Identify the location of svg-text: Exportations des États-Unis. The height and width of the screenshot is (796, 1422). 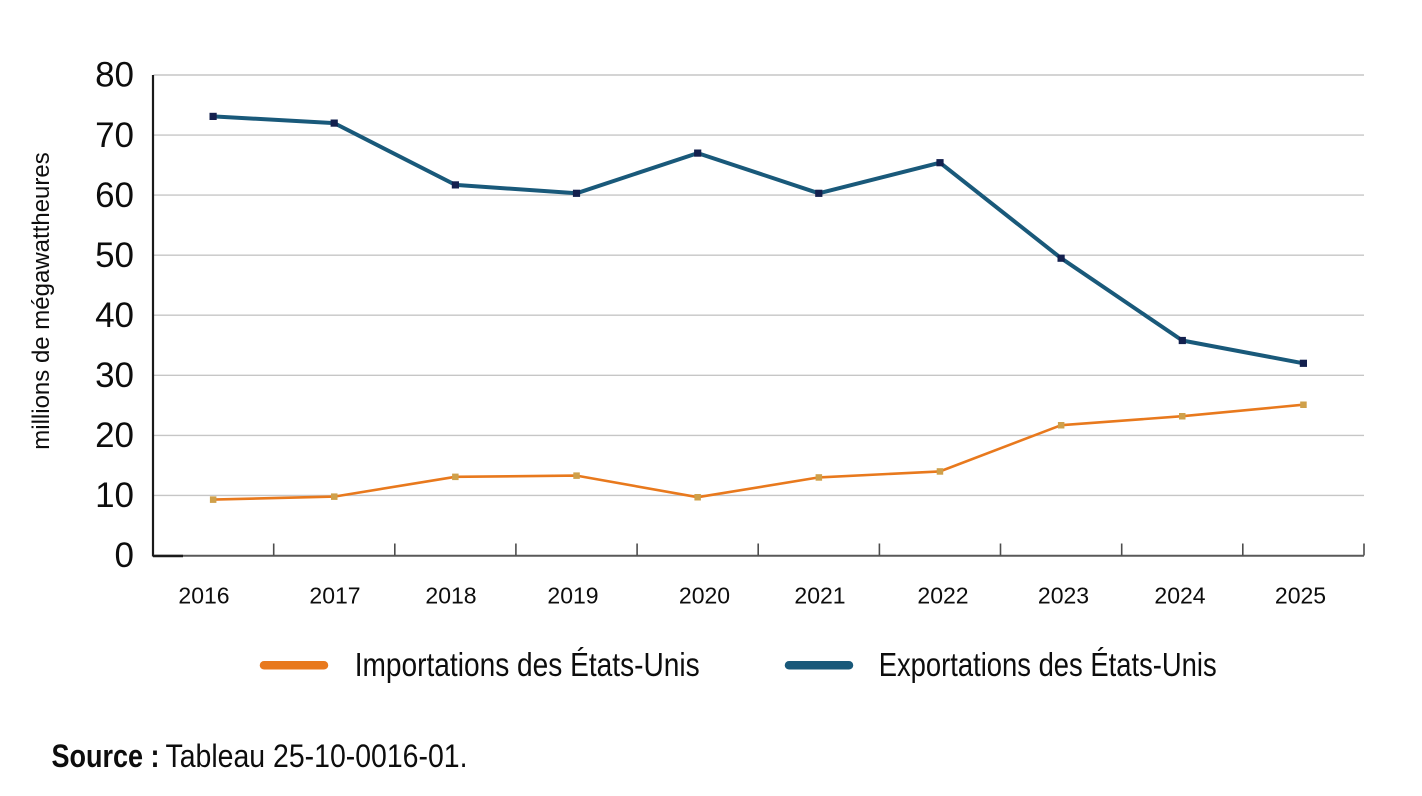
(1048, 664).